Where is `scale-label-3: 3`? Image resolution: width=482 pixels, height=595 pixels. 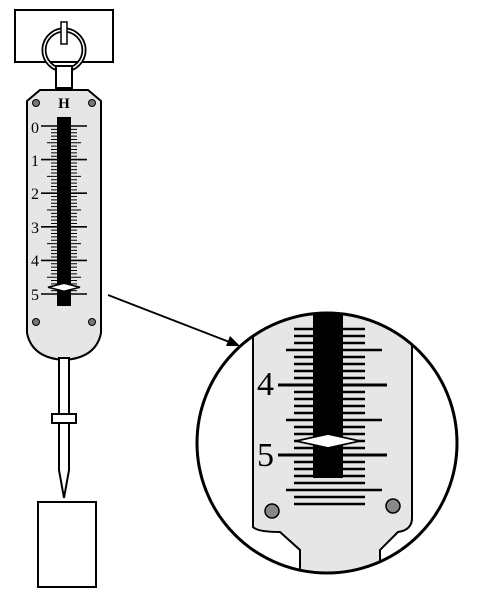
scale-label-3: 3 is located at coordinates (35, 228).